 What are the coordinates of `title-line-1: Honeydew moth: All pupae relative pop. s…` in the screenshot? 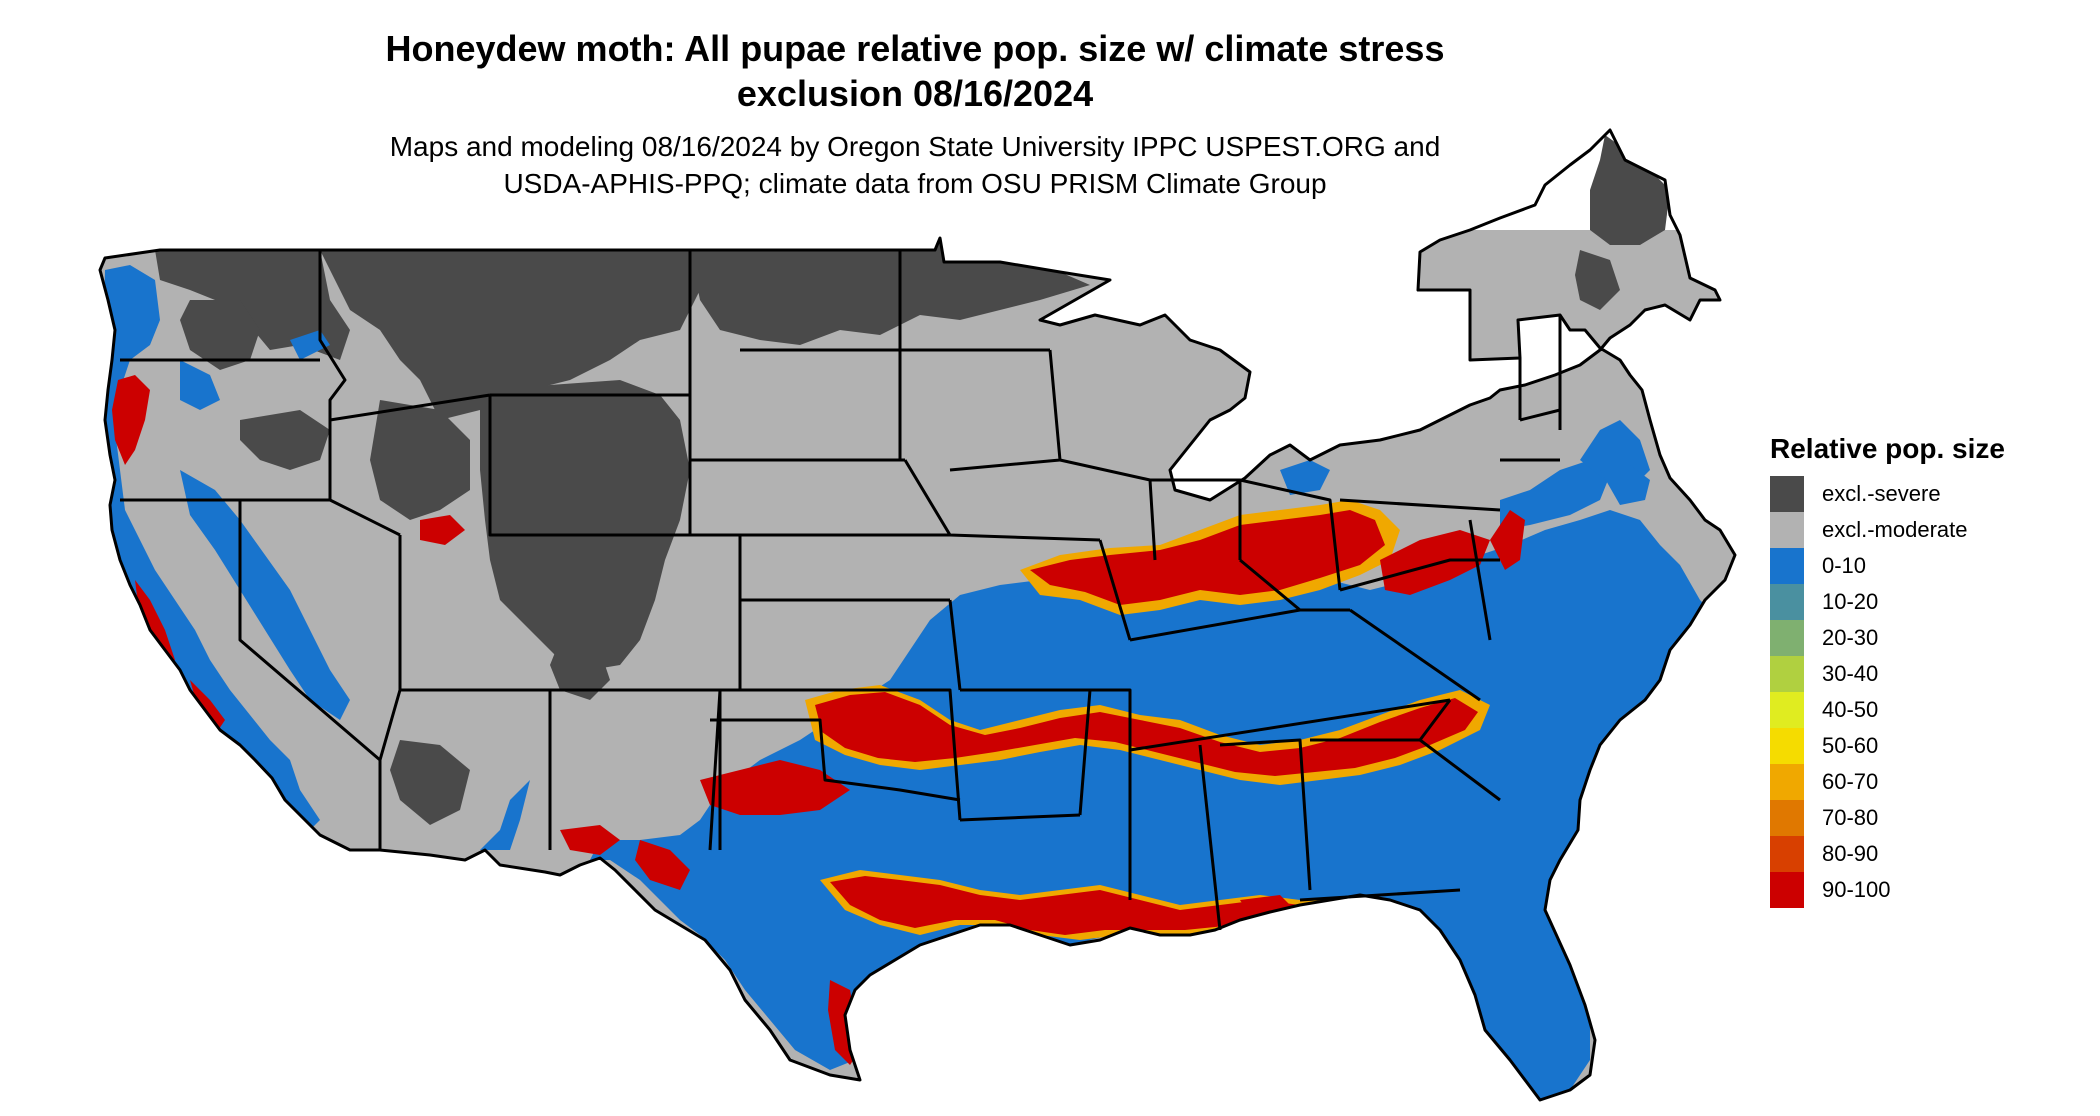 It's located at (915, 48).